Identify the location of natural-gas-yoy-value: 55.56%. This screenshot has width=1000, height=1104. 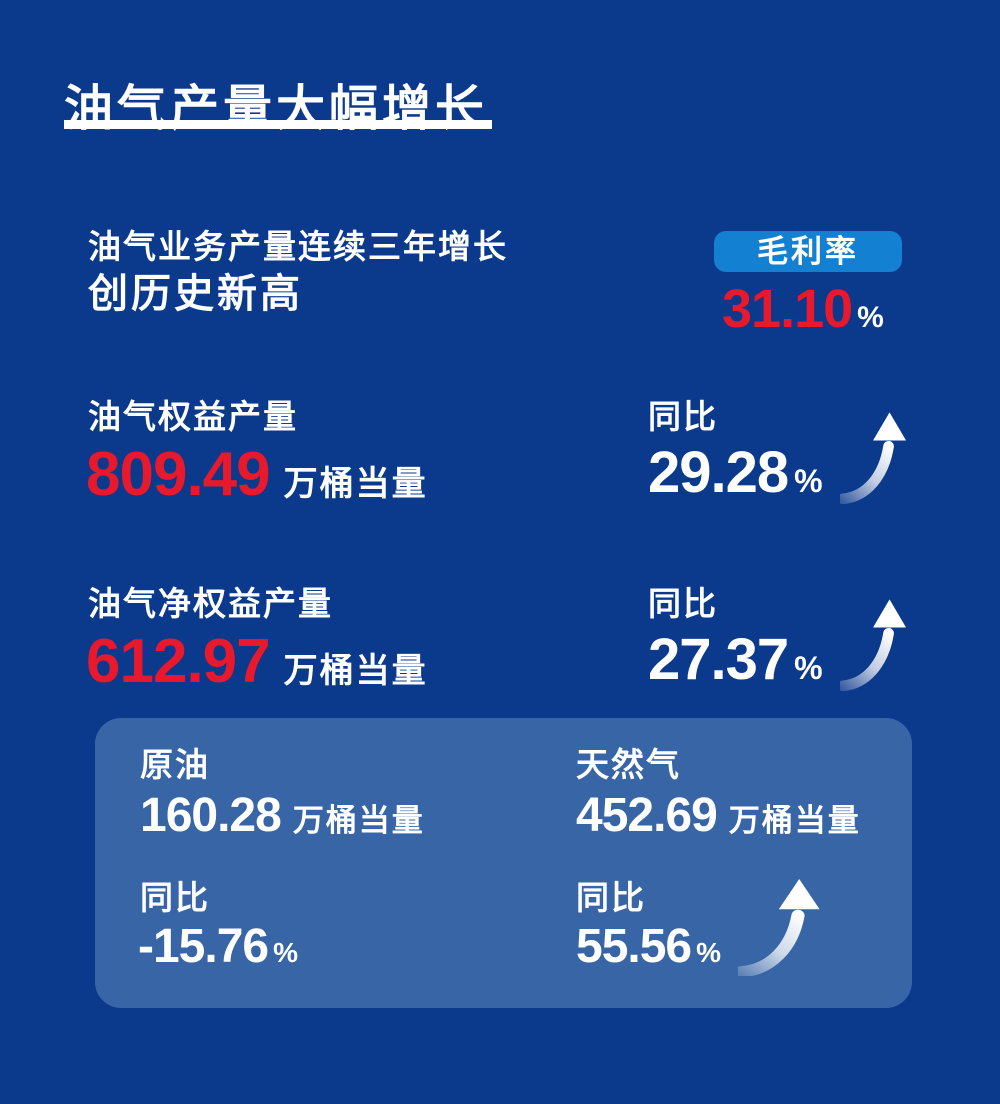
(648, 947).